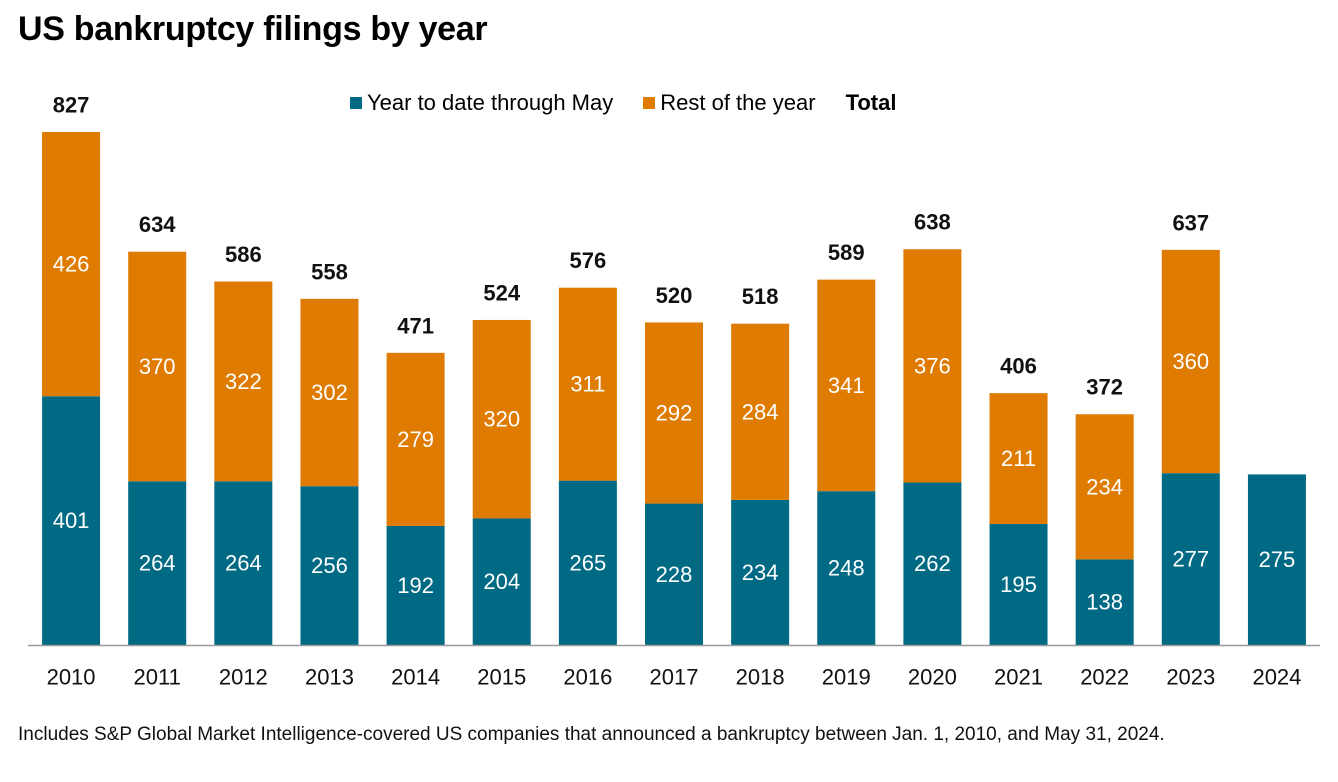 The image size is (1338, 782). What do you see at coordinates (846, 252) in the screenshot?
I see `total-label-2019: 589` at bounding box center [846, 252].